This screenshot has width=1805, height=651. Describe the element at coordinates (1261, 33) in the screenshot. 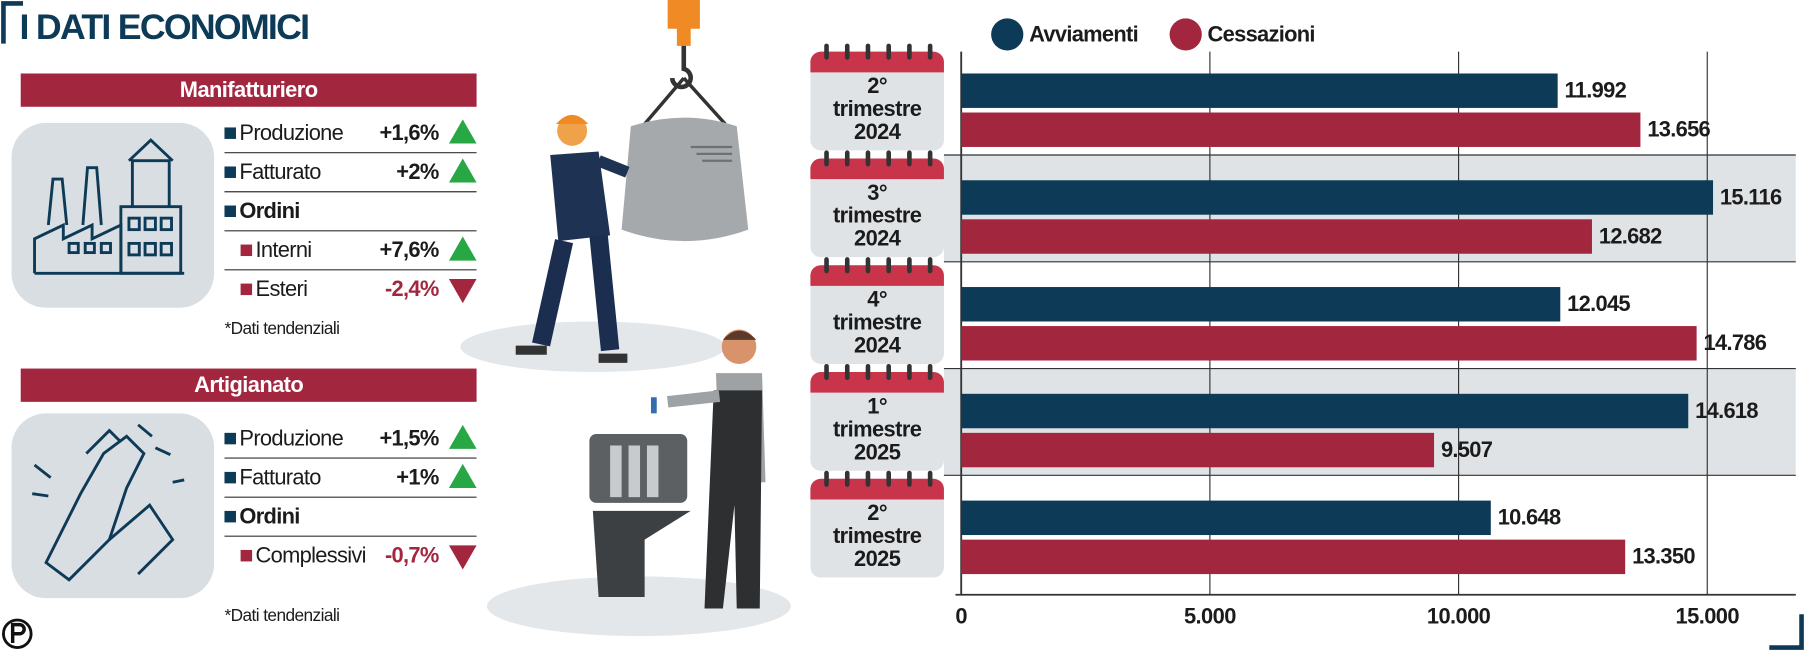

I see `legend-label: Cessazioni` at that location.